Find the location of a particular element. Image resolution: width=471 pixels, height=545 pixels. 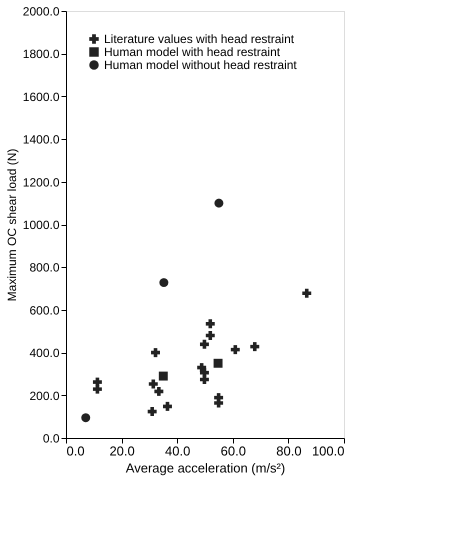

legend-label: Human model with head restraint is located at coordinates (192, 52).